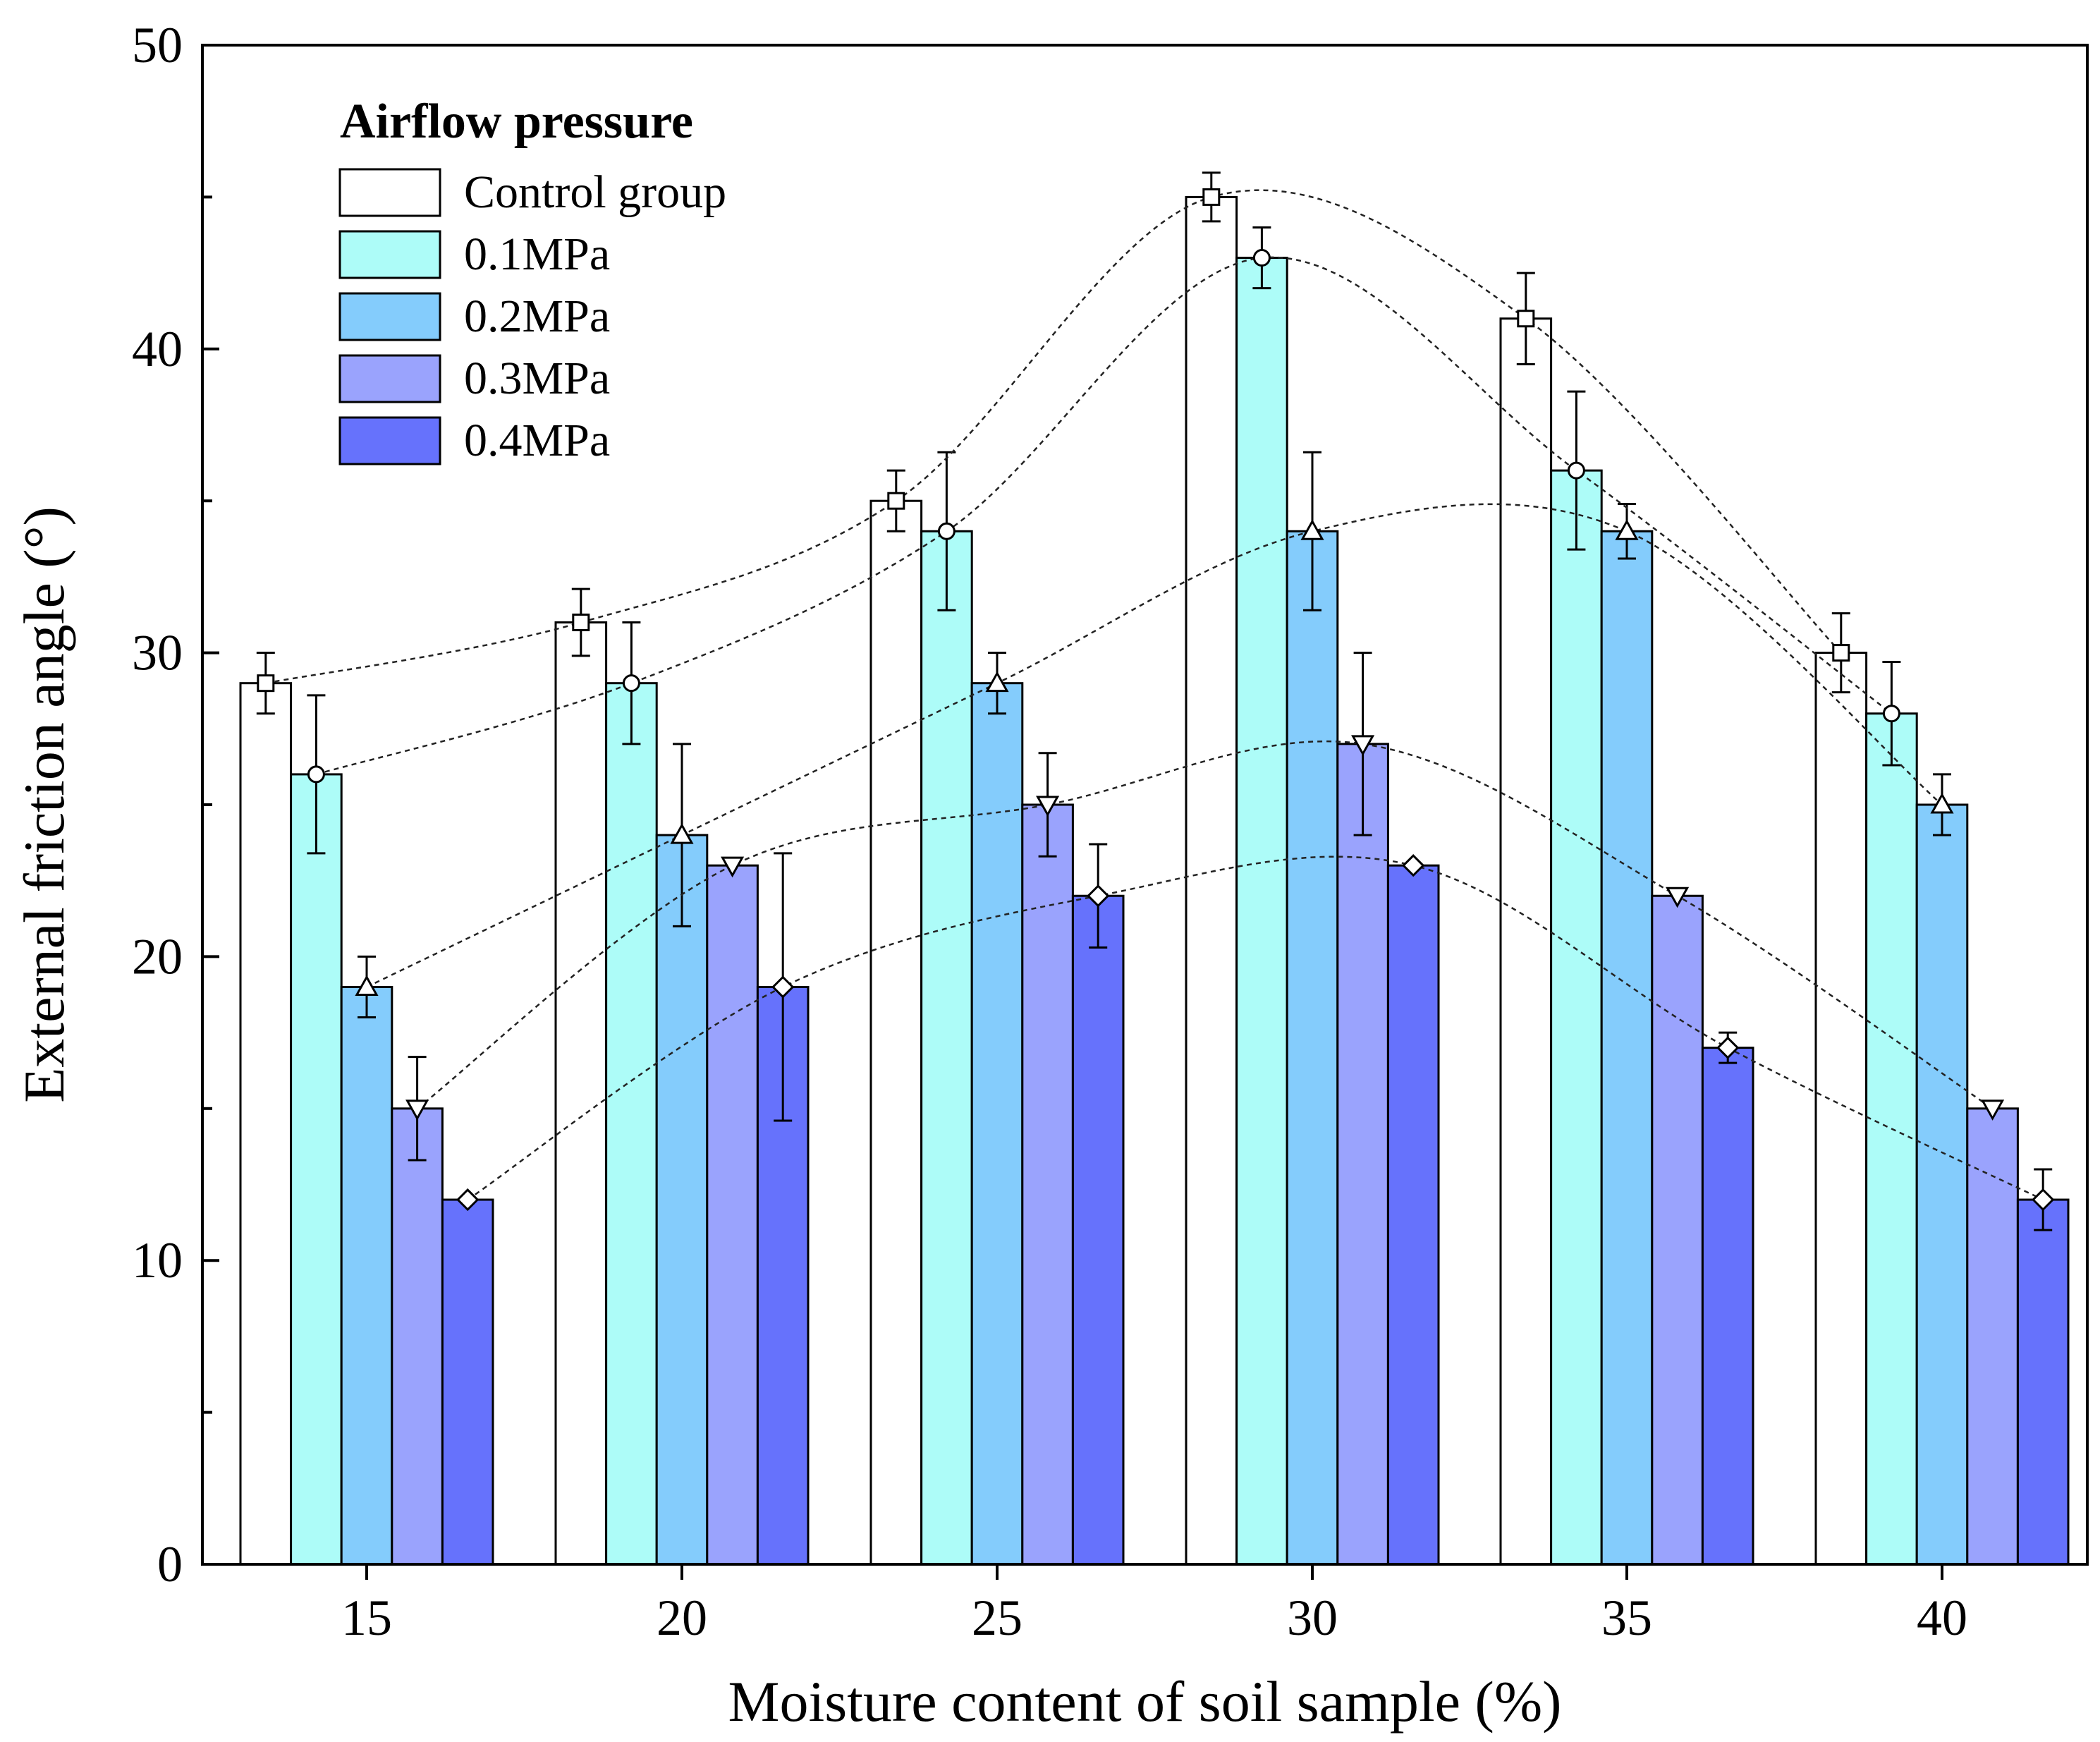 The height and width of the screenshot is (1742, 2100). Describe the element at coordinates (997, 1618) in the screenshot. I see `x-tick-label-2: 25` at that location.